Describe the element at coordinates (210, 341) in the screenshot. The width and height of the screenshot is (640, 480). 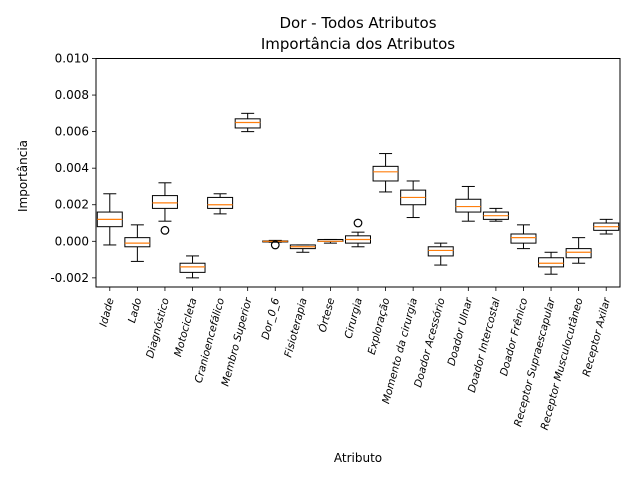
I see `x-tick-label: Cranioencefálico` at that location.